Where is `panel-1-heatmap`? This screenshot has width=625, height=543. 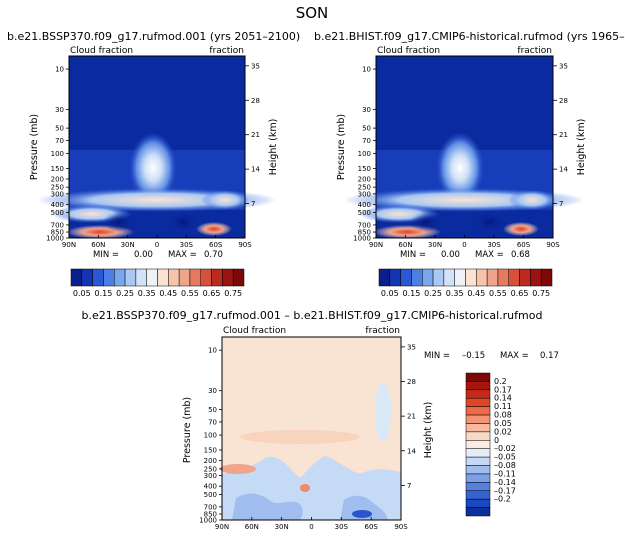
panel-1-heatmap is located at coordinates (157, 147).